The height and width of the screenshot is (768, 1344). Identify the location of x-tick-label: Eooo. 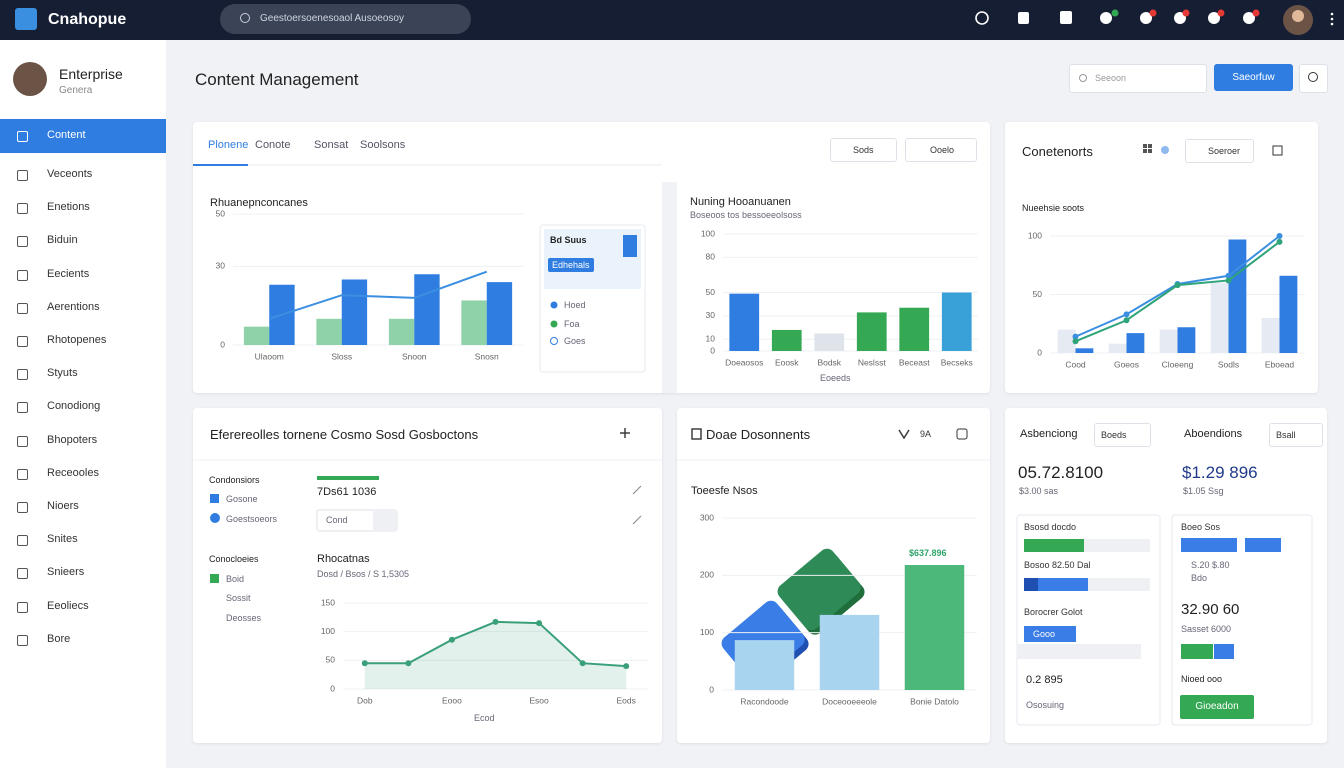
(452, 700).